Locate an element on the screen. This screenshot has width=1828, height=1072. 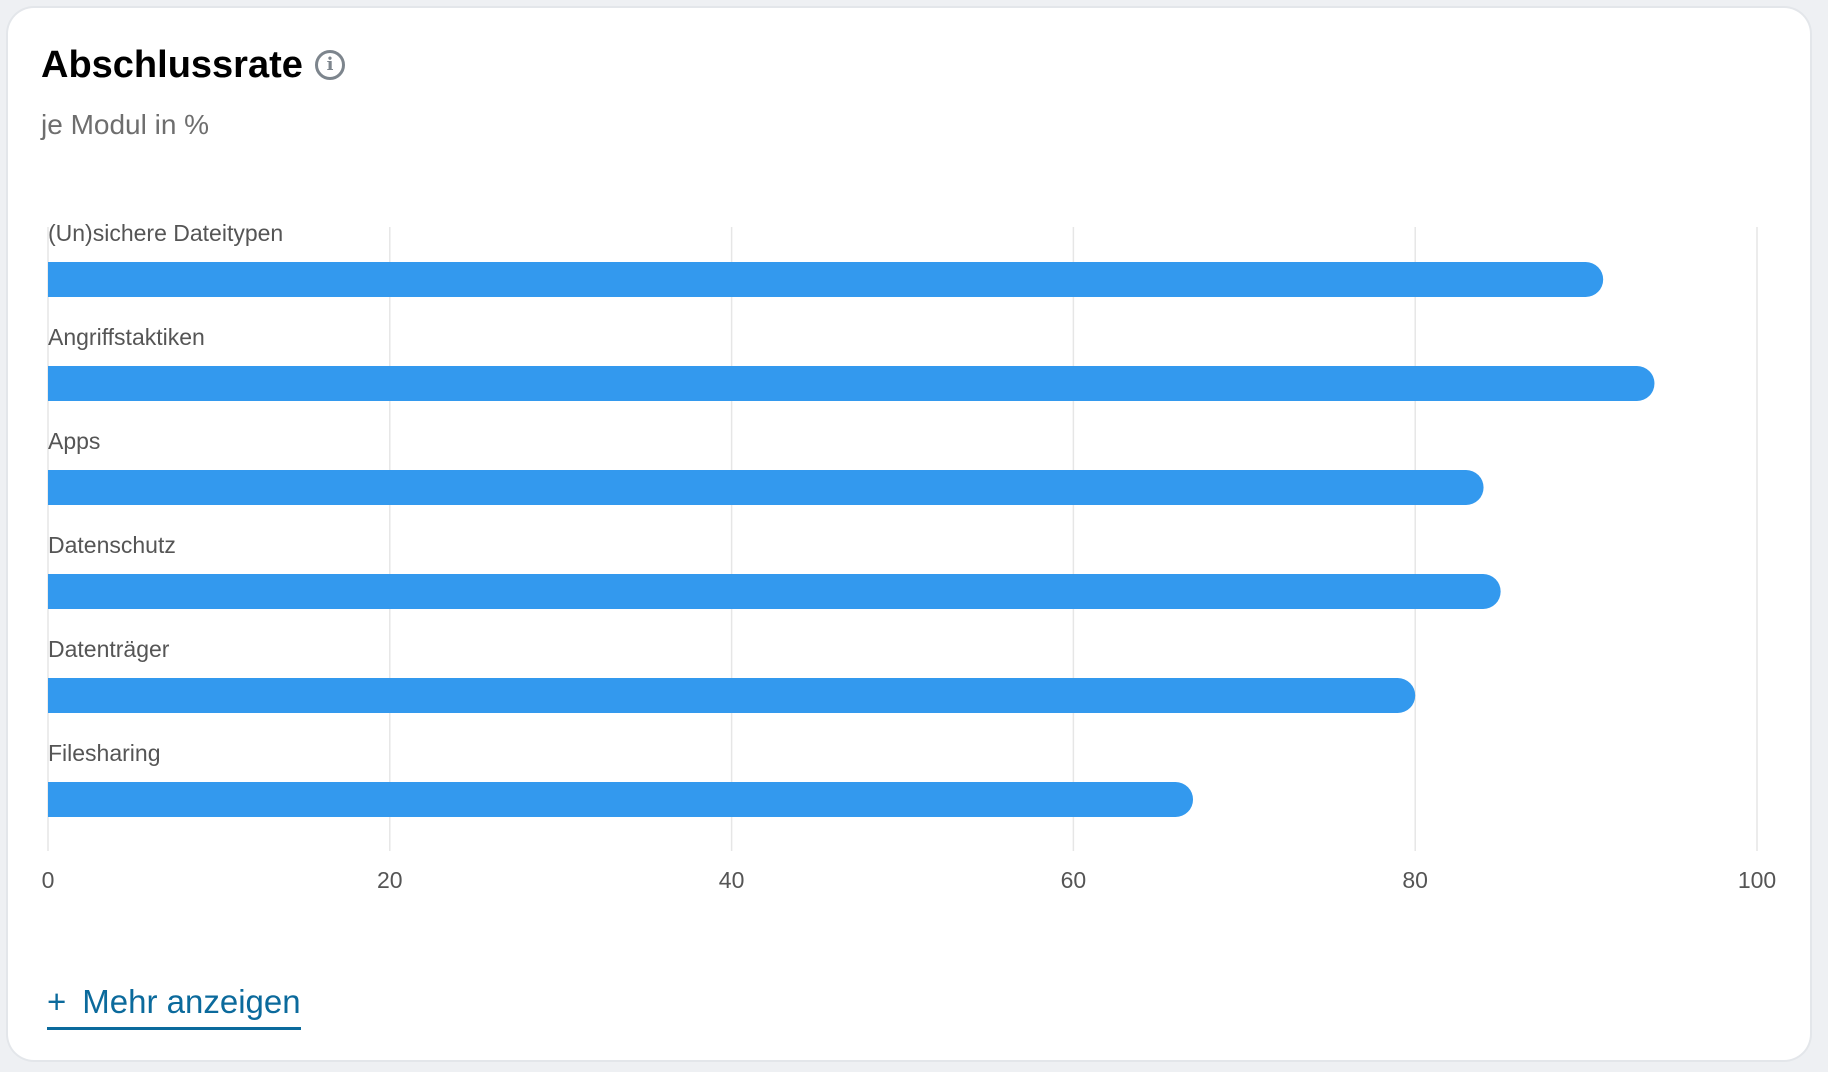
x-tick-label: 40 is located at coordinates (732, 880).